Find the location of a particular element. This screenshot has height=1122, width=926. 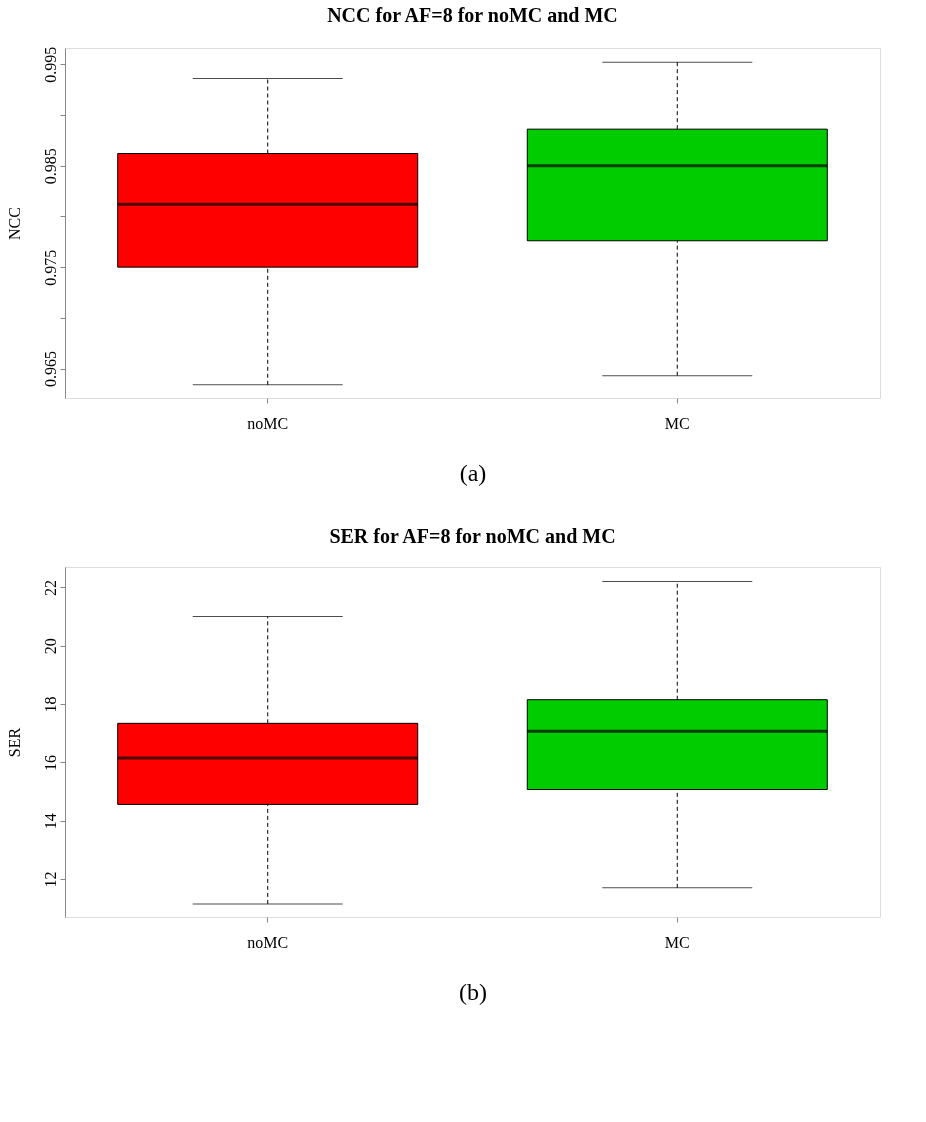

y-tick-label: 12 is located at coordinates (50, 879).